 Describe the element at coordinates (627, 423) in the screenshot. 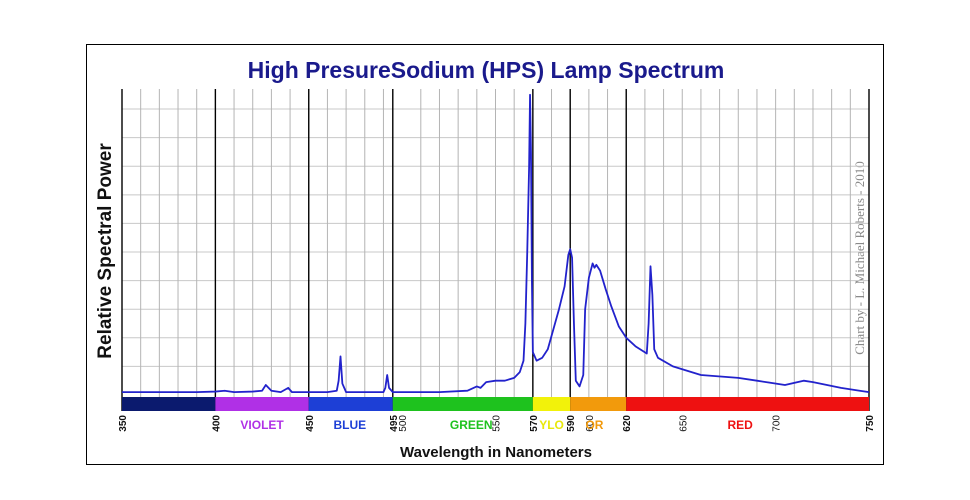

I see `x-tick-label-major: 620` at that location.